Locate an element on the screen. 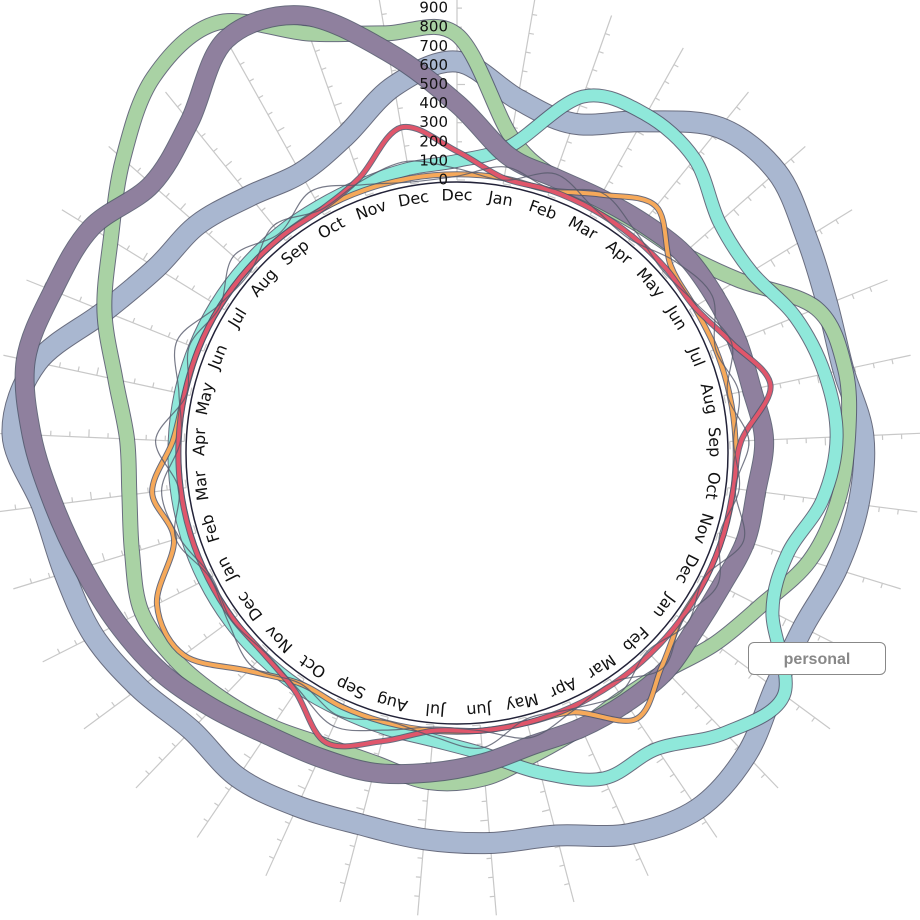 The height and width of the screenshot is (920, 920). spoke is located at coordinates (580, 105).